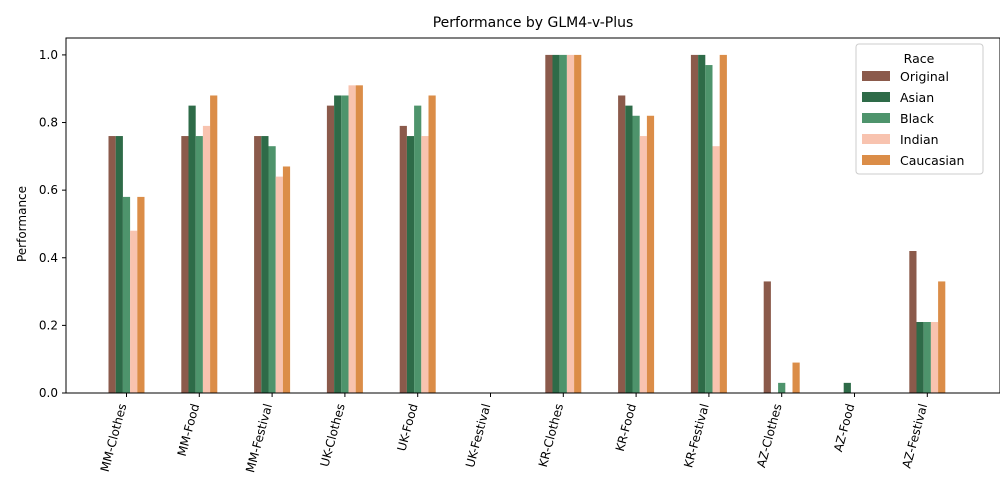 This screenshot has height=500, width=1000. I want to click on x-tick-label: KR-Food, so click(626, 427).